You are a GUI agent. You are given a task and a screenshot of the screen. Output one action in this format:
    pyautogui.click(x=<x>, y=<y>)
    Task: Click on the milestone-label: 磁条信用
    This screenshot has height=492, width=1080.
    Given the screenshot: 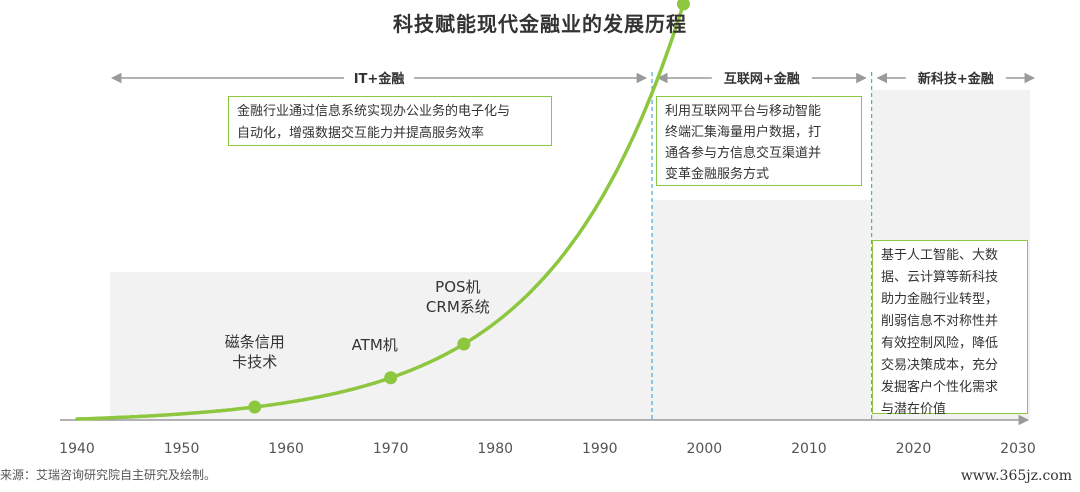 What is the action you would take?
    pyautogui.click(x=255, y=342)
    